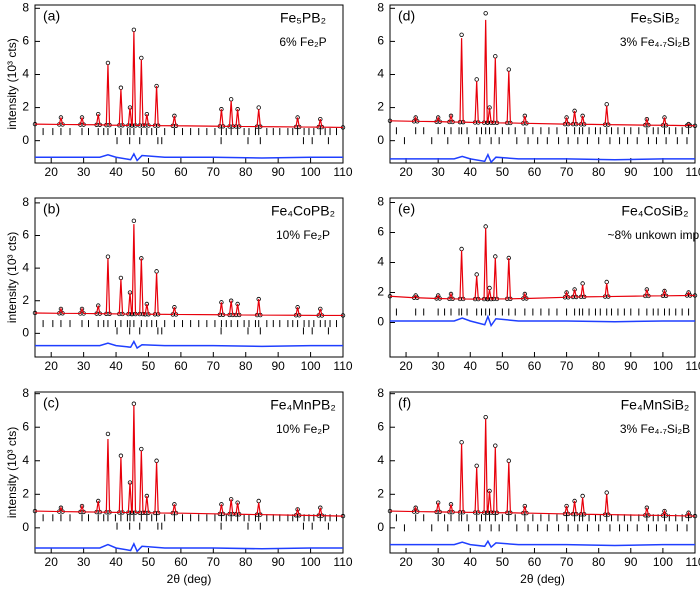  Describe the element at coordinates (654, 211) in the screenshot. I see `compound-label: Fe₄CoSiB₂` at that location.